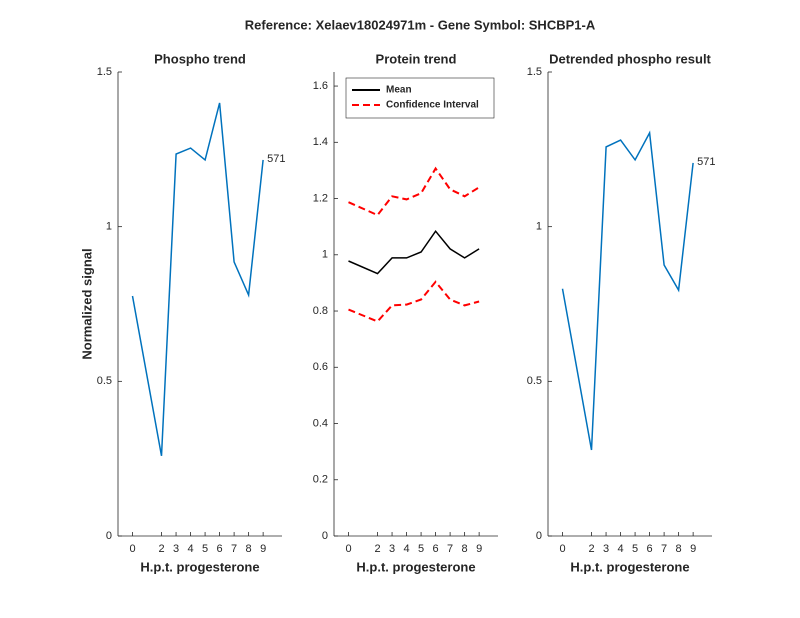 The width and height of the screenshot is (800, 618). Describe the element at coordinates (416, 58) in the screenshot. I see `panel-title: Protein trend` at that location.